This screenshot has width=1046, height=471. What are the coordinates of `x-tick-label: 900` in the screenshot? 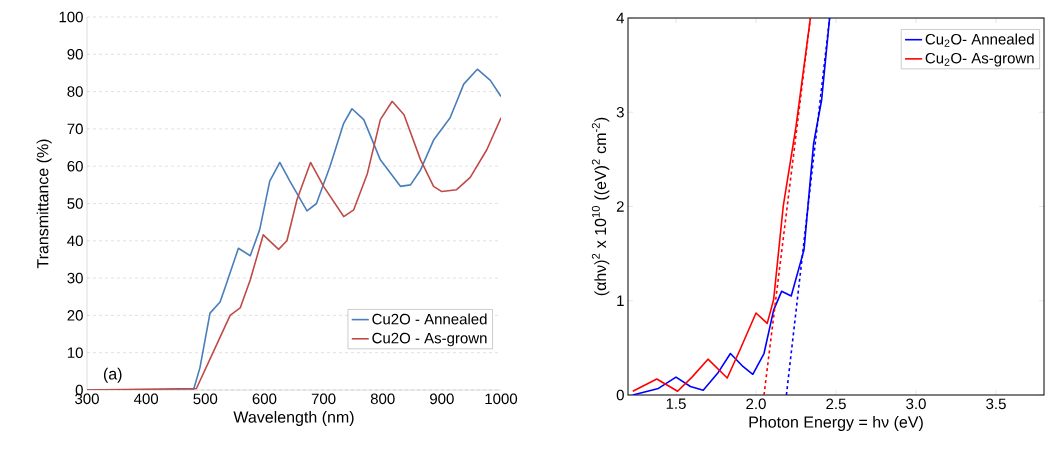 It's located at (442, 399).